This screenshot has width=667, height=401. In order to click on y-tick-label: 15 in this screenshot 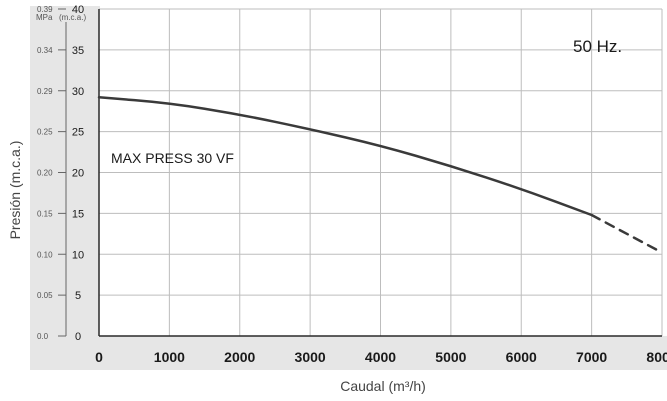, I will do `click(78, 214)`.